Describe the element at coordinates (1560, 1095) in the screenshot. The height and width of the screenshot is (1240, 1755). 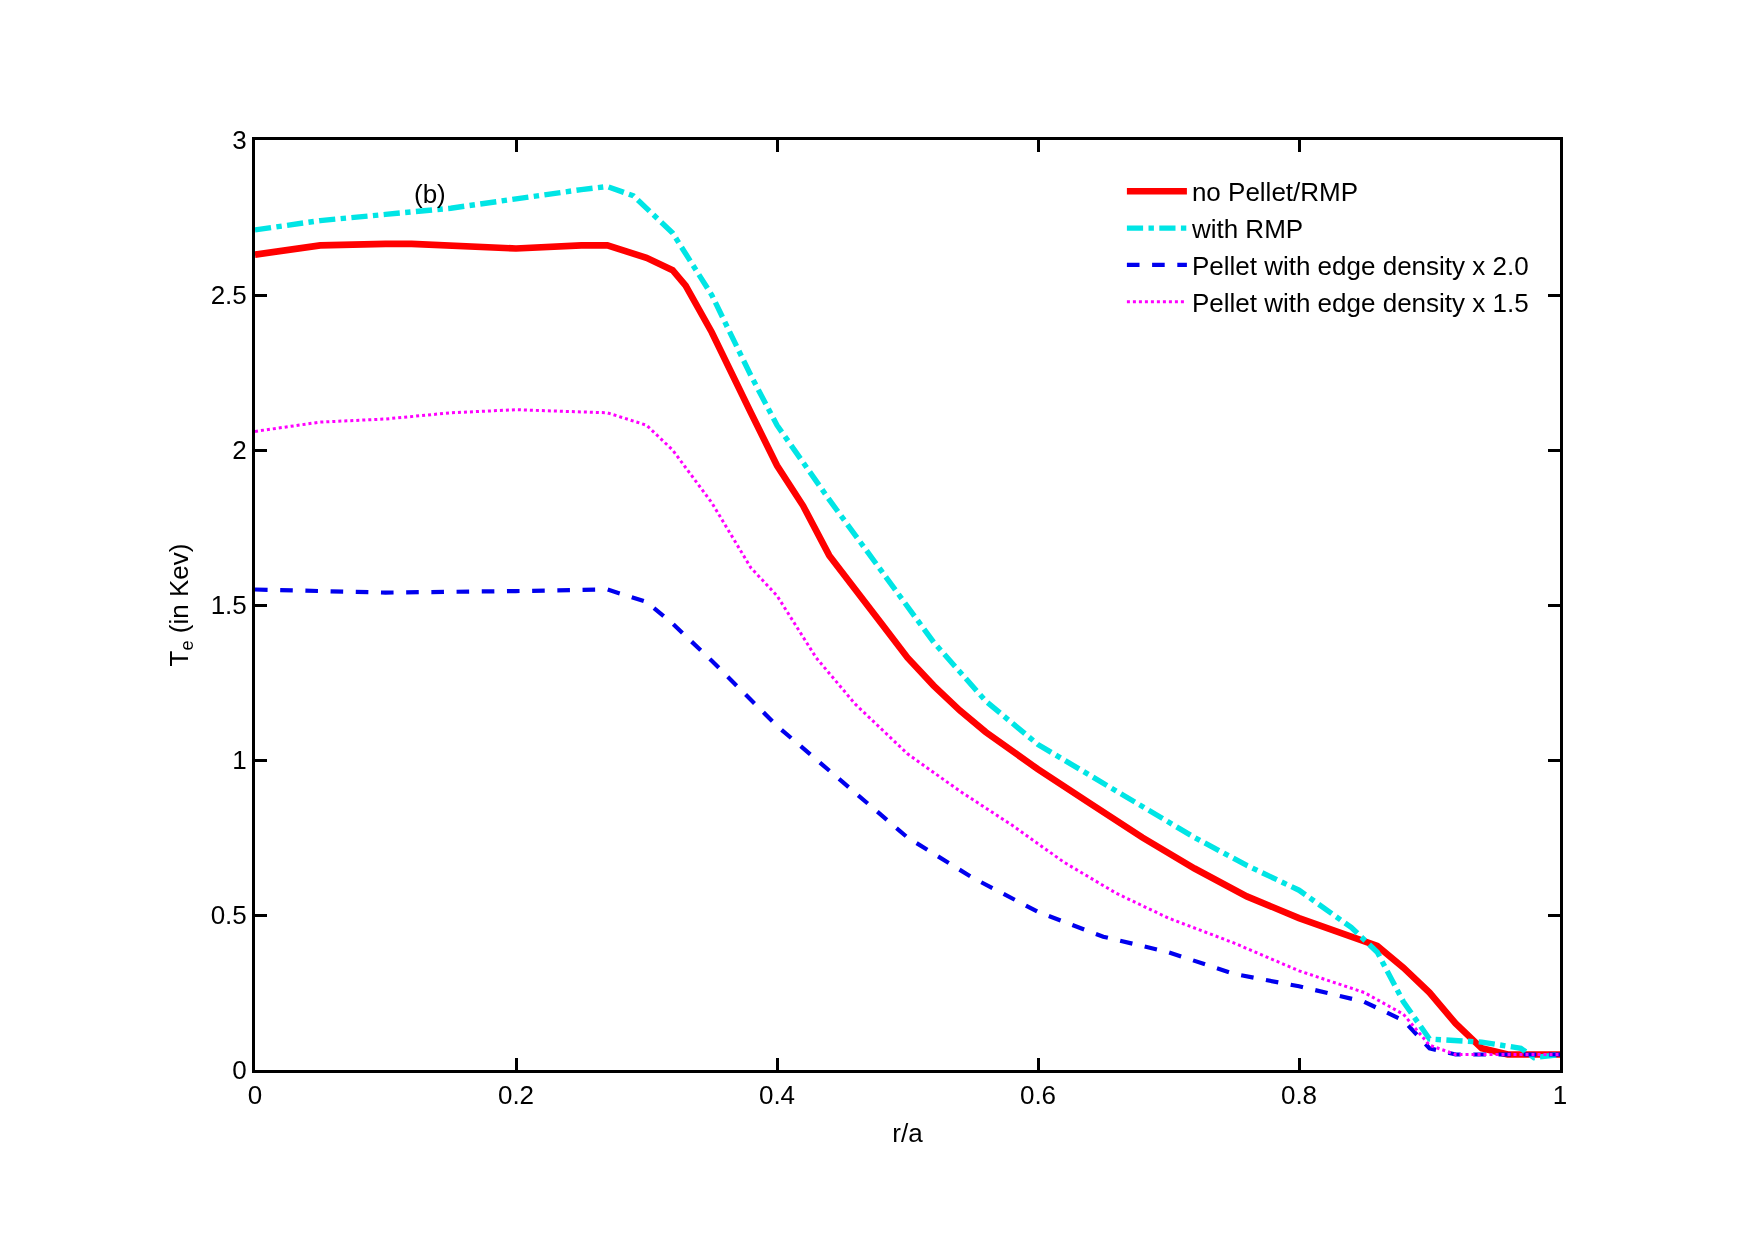
I see `x-tick-label: 1` at that location.